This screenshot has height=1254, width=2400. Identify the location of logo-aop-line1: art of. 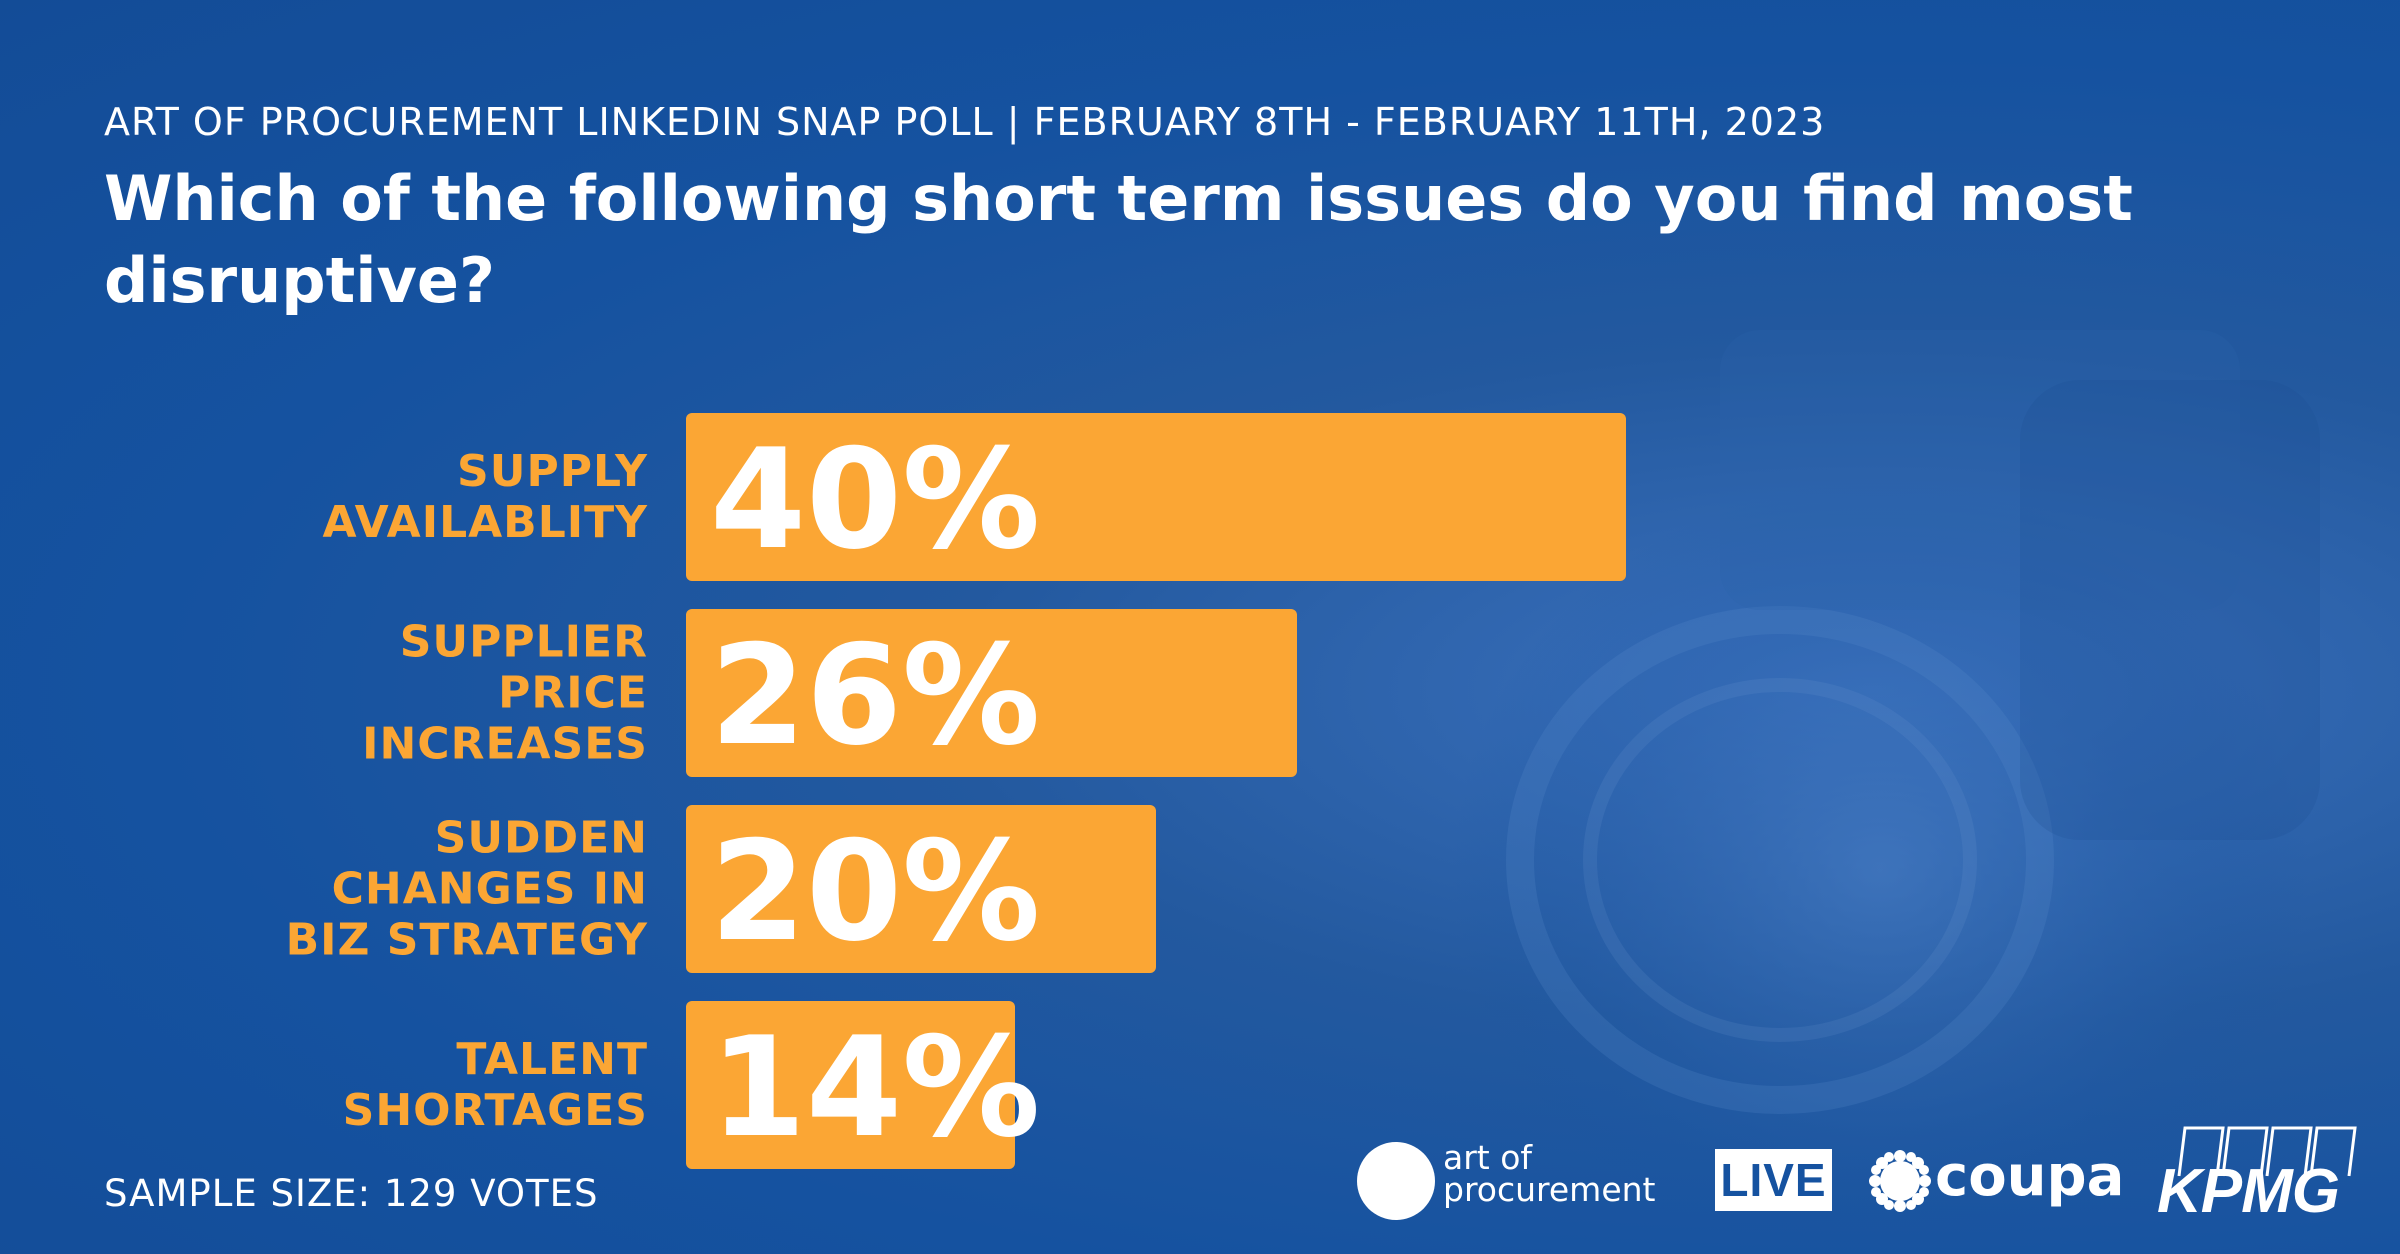
(1488, 1157).